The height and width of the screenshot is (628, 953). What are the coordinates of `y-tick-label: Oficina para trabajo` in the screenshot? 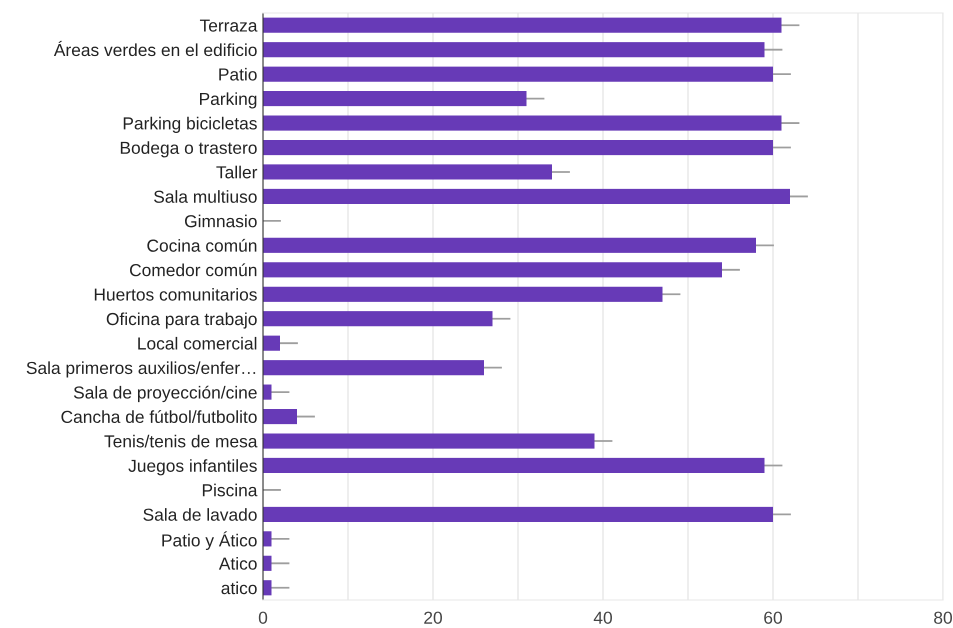 It's located at (181, 320).